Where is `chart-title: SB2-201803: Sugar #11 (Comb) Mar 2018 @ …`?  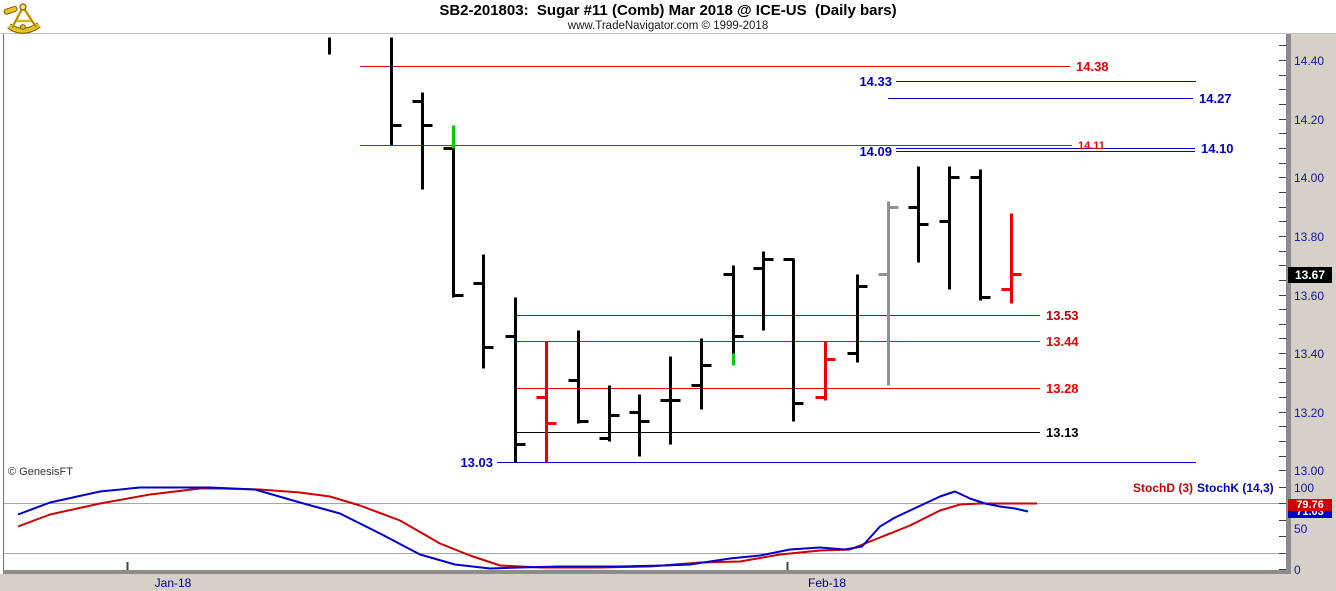 chart-title: SB2-201803: Sugar #11 (Comb) Mar 2018 @ … is located at coordinates (668, 10).